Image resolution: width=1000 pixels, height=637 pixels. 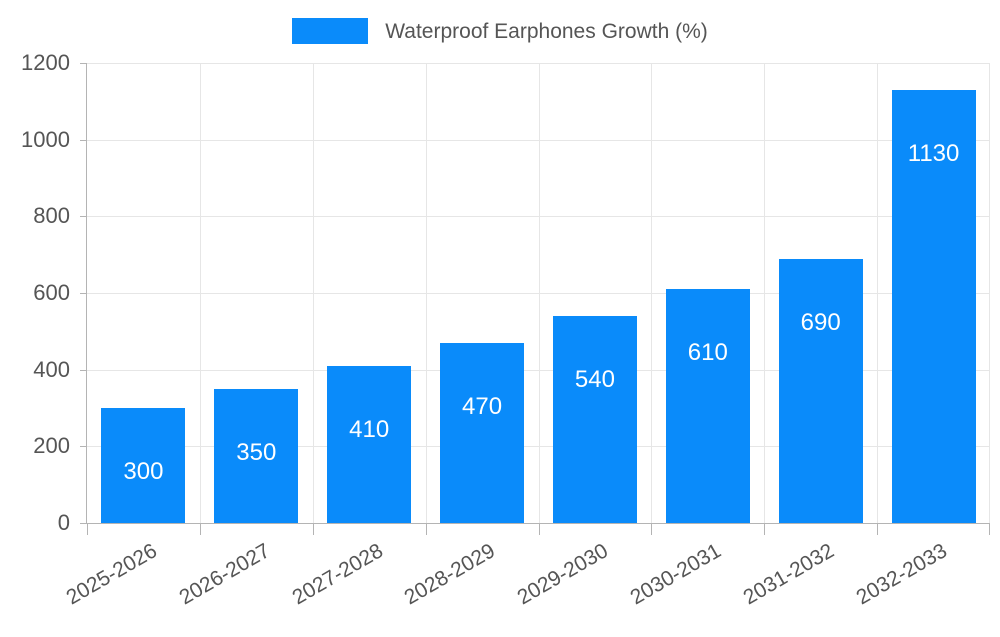 What do you see at coordinates (45, 139) in the screenshot?
I see `y-tick-label-1000: 1000` at bounding box center [45, 139].